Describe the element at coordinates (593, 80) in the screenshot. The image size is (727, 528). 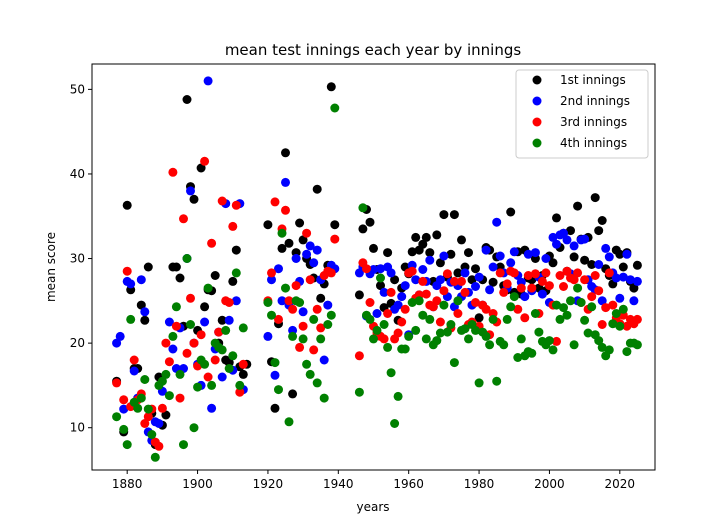
I see `legend-label: 1st innings` at that location.